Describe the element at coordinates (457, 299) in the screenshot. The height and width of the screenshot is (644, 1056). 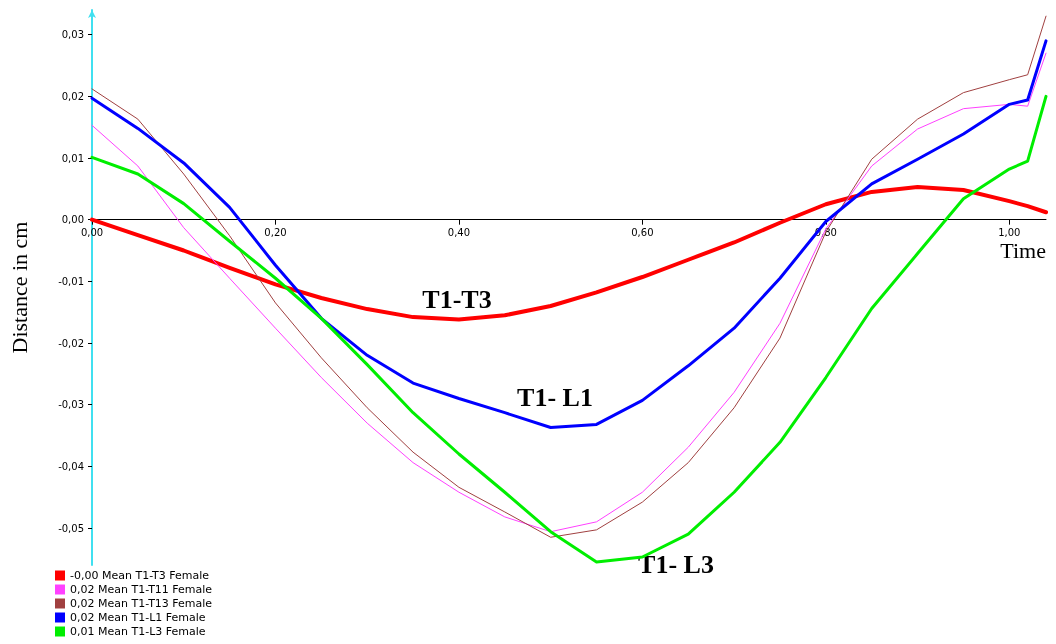
I see `annotation: T1-T3` at that location.